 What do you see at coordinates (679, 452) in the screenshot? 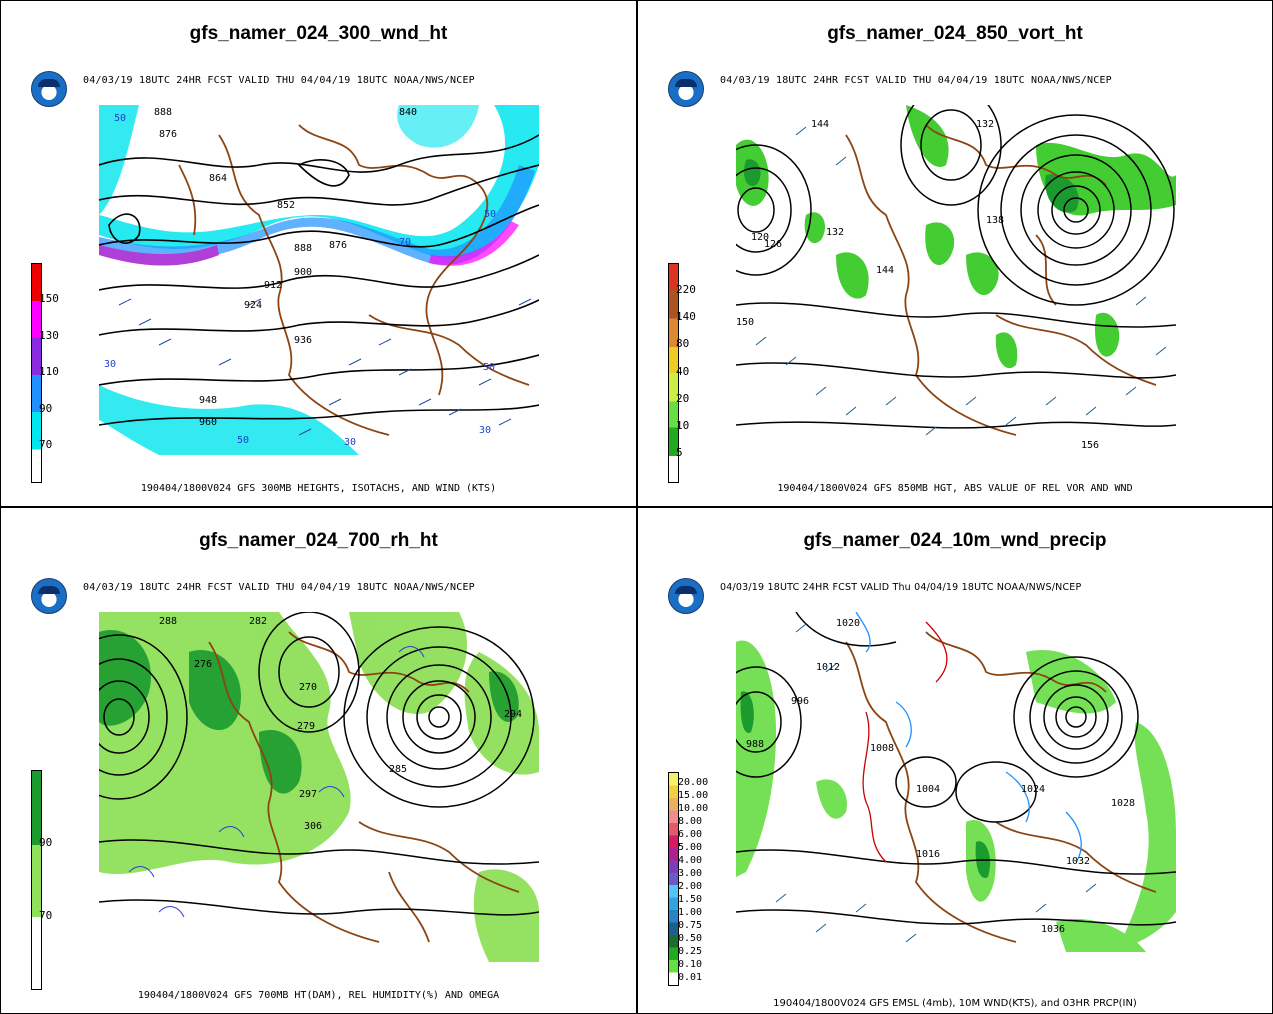
I see `colorbar-label: 5` at bounding box center [679, 452].